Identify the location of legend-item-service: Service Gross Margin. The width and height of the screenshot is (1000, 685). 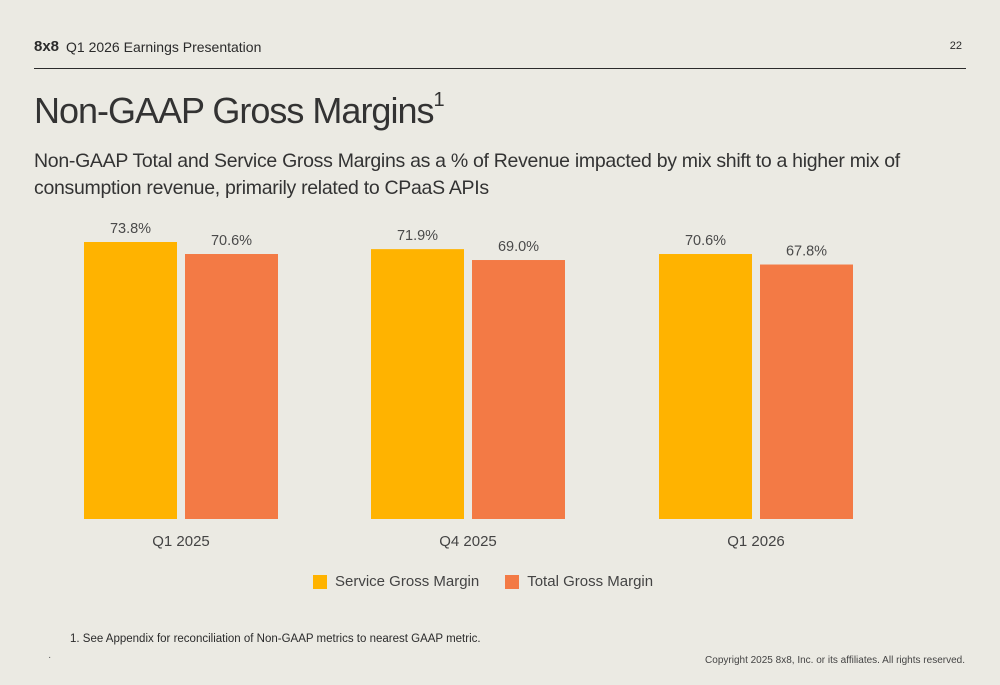
(396, 581).